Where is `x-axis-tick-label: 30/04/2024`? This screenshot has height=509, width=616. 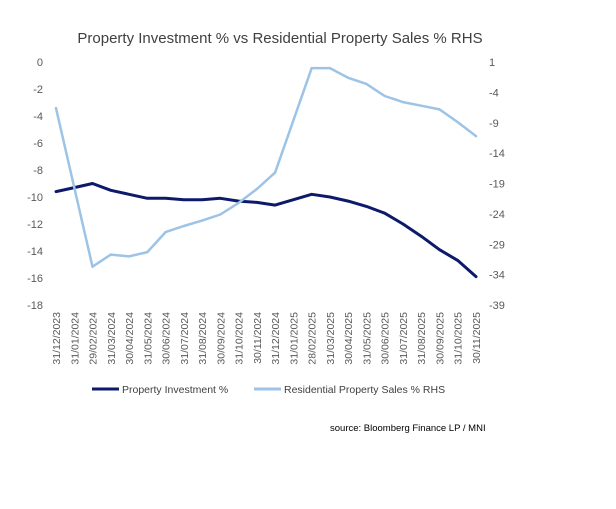
x-axis-tick-label: 30/04/2024 is located at coordinates (130, 338).